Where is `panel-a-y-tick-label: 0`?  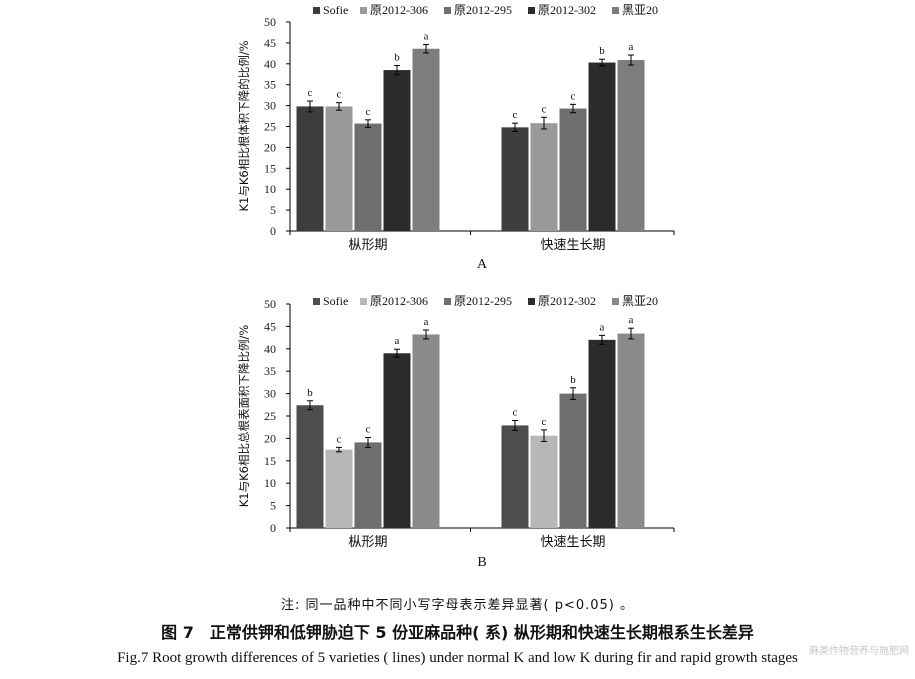
panel-a-y-tick-label: 0 is located at coordinates (273, 231).